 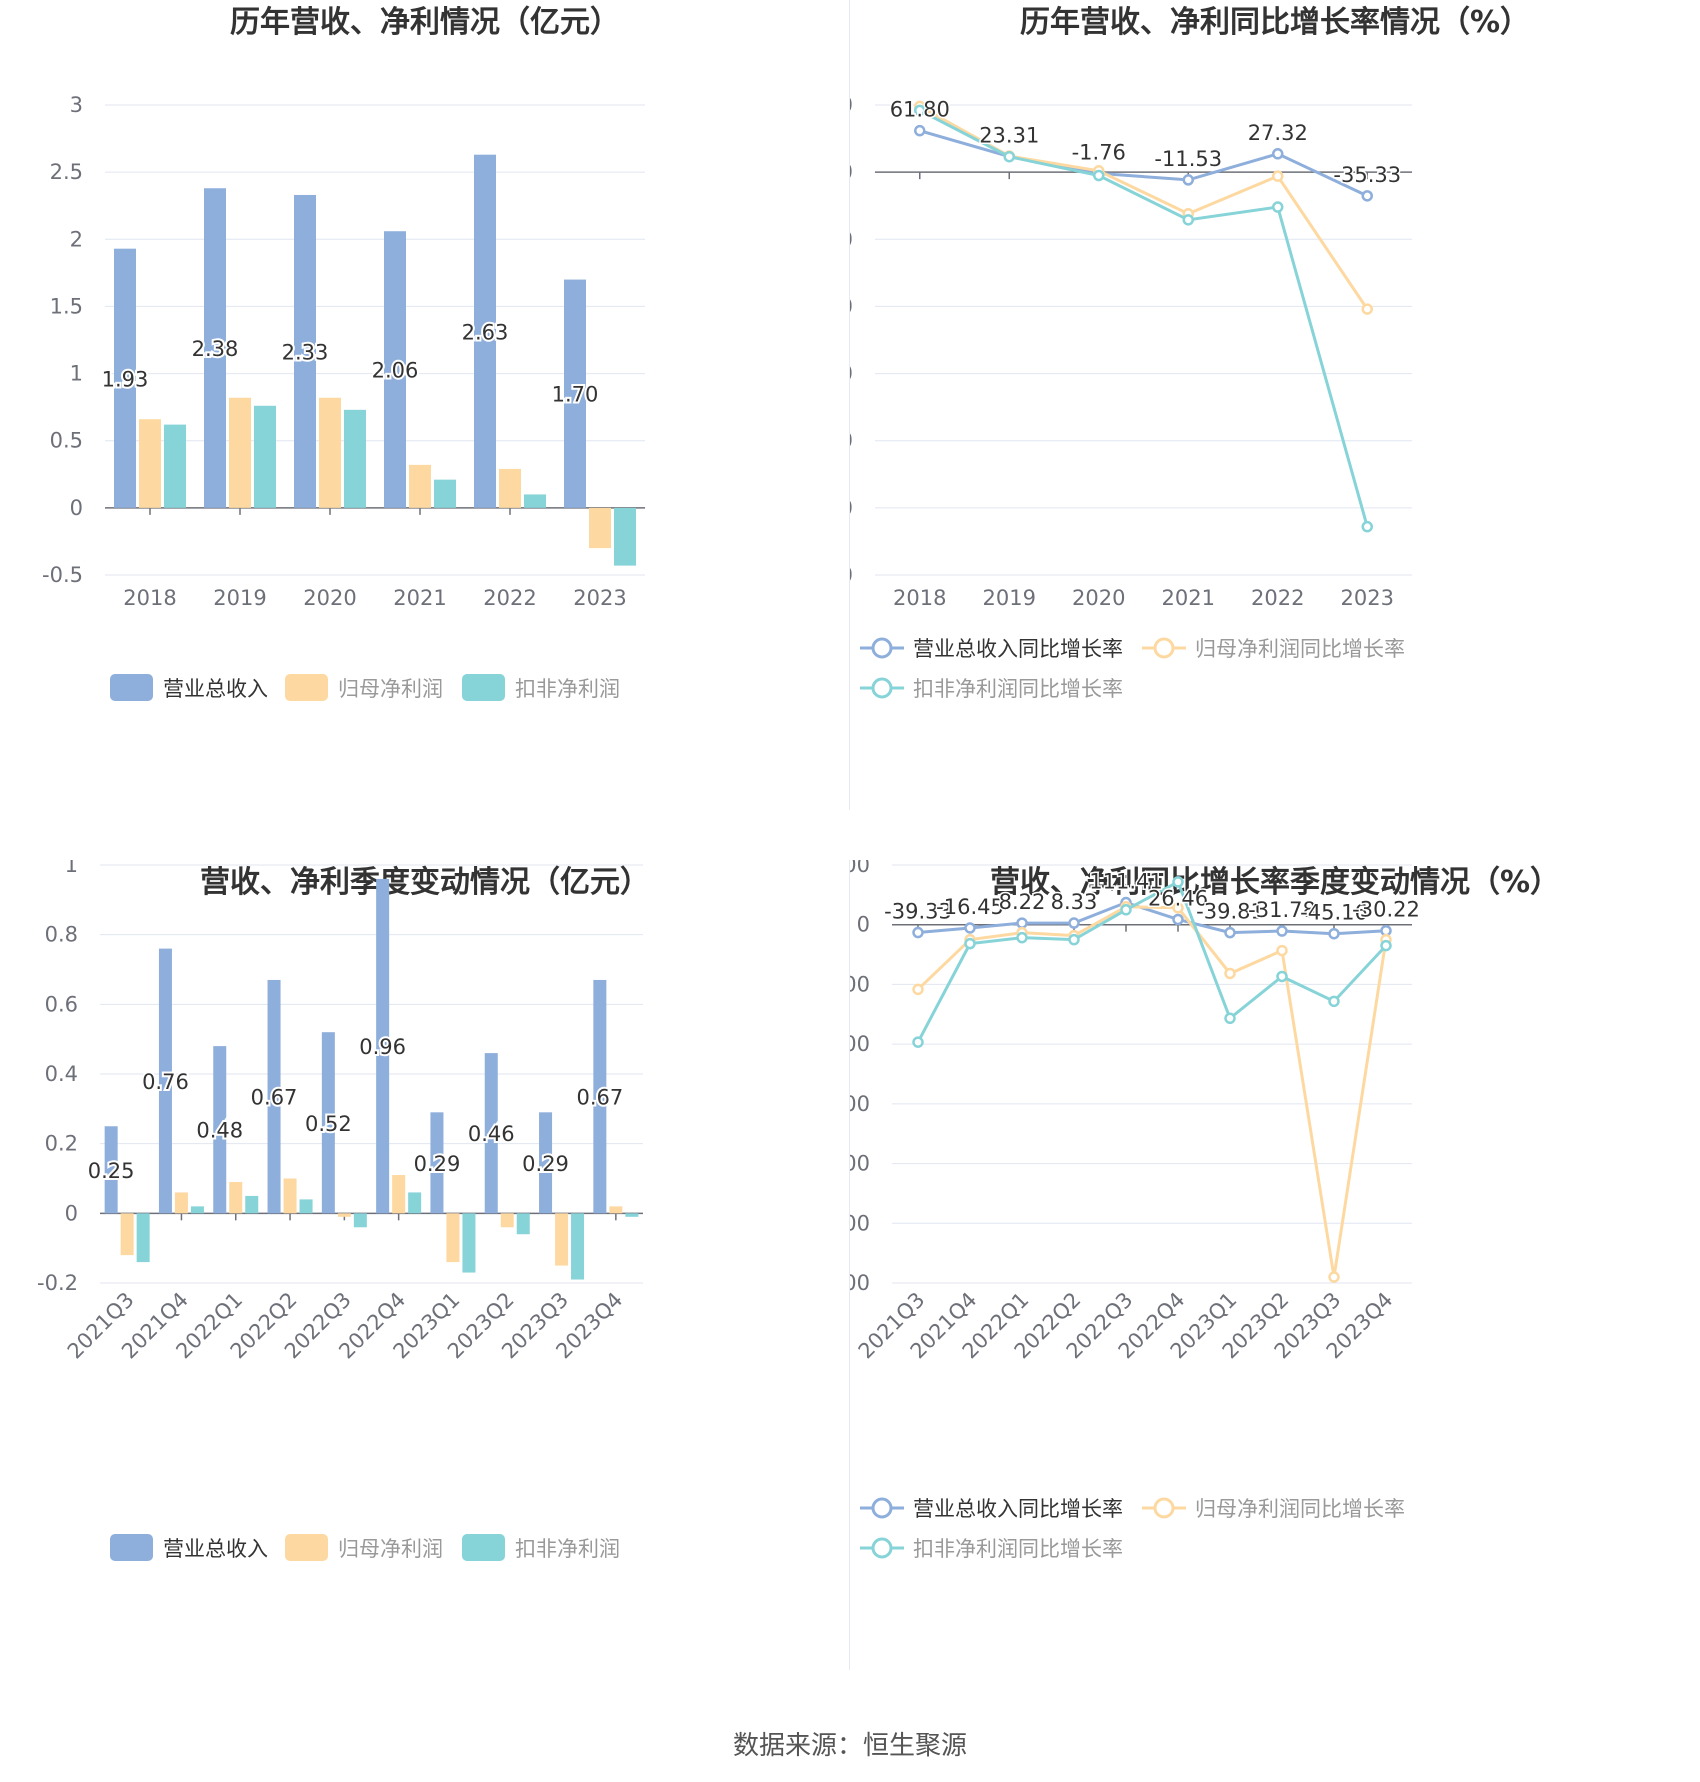 I want to click on legend-swatch, so click(x=306, y=1547).